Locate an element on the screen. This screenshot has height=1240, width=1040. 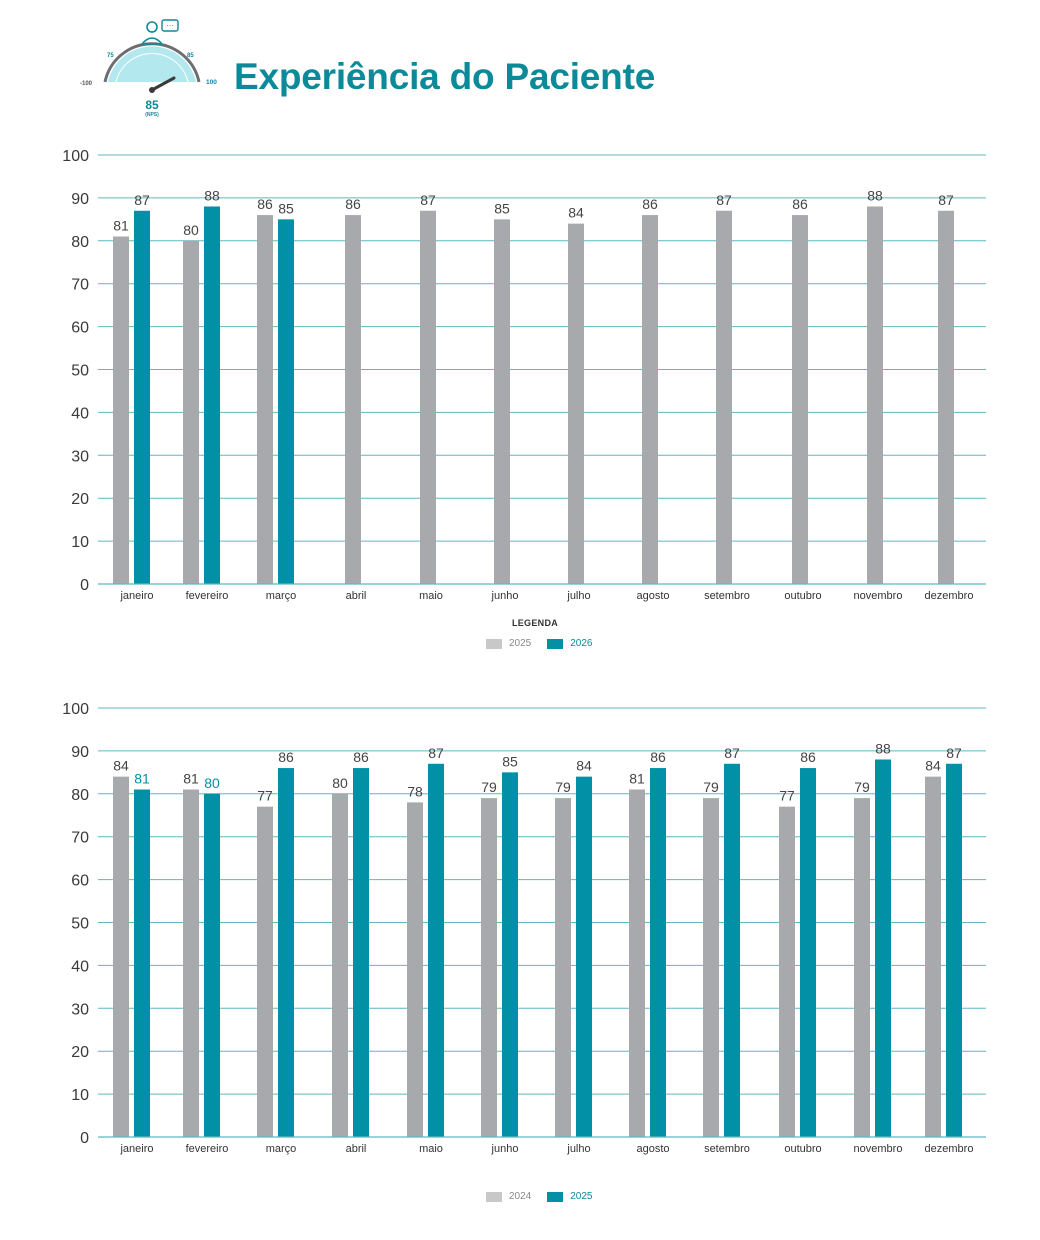
x-tick-label: março is located at coordinates (281, 596).